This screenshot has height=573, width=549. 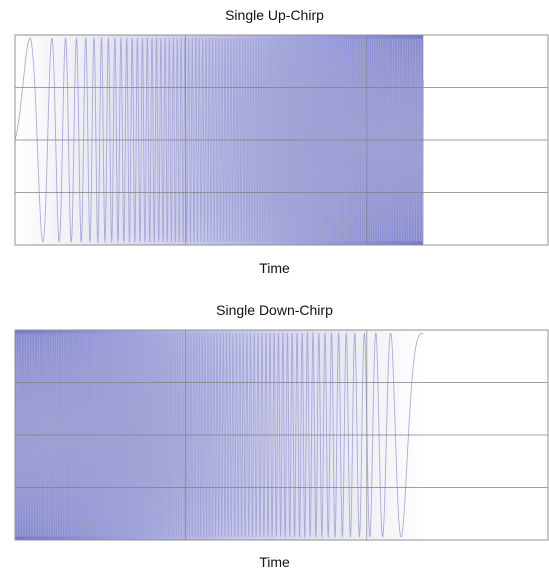 I want to click on down-chirp-xlabel: Time, so click(x=274, y=562).